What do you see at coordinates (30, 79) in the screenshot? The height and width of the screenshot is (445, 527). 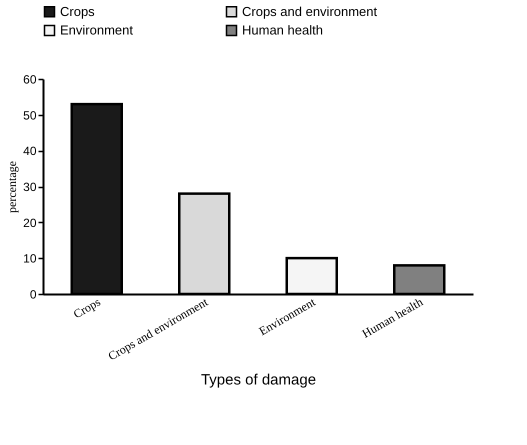 I see `y-tick-label: 60` at bounding box center [30, 79].